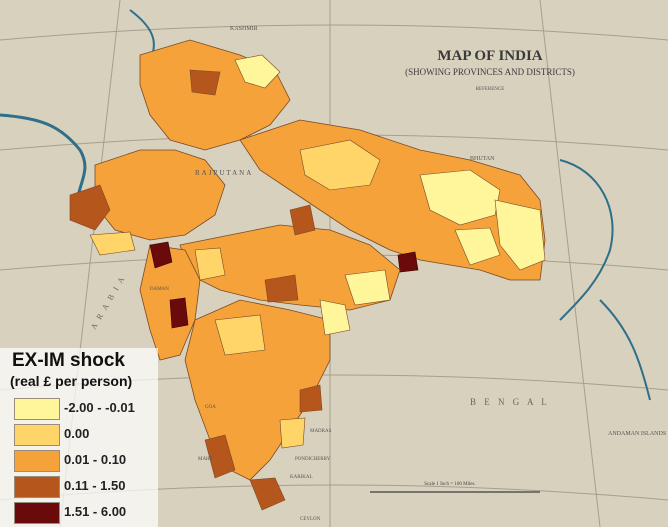 The image size is (668, 527). What do you see at coordinates (510, 402) in the screenshot?
I see `bay-label: B E N G A L` at bounding box center [510, 402].